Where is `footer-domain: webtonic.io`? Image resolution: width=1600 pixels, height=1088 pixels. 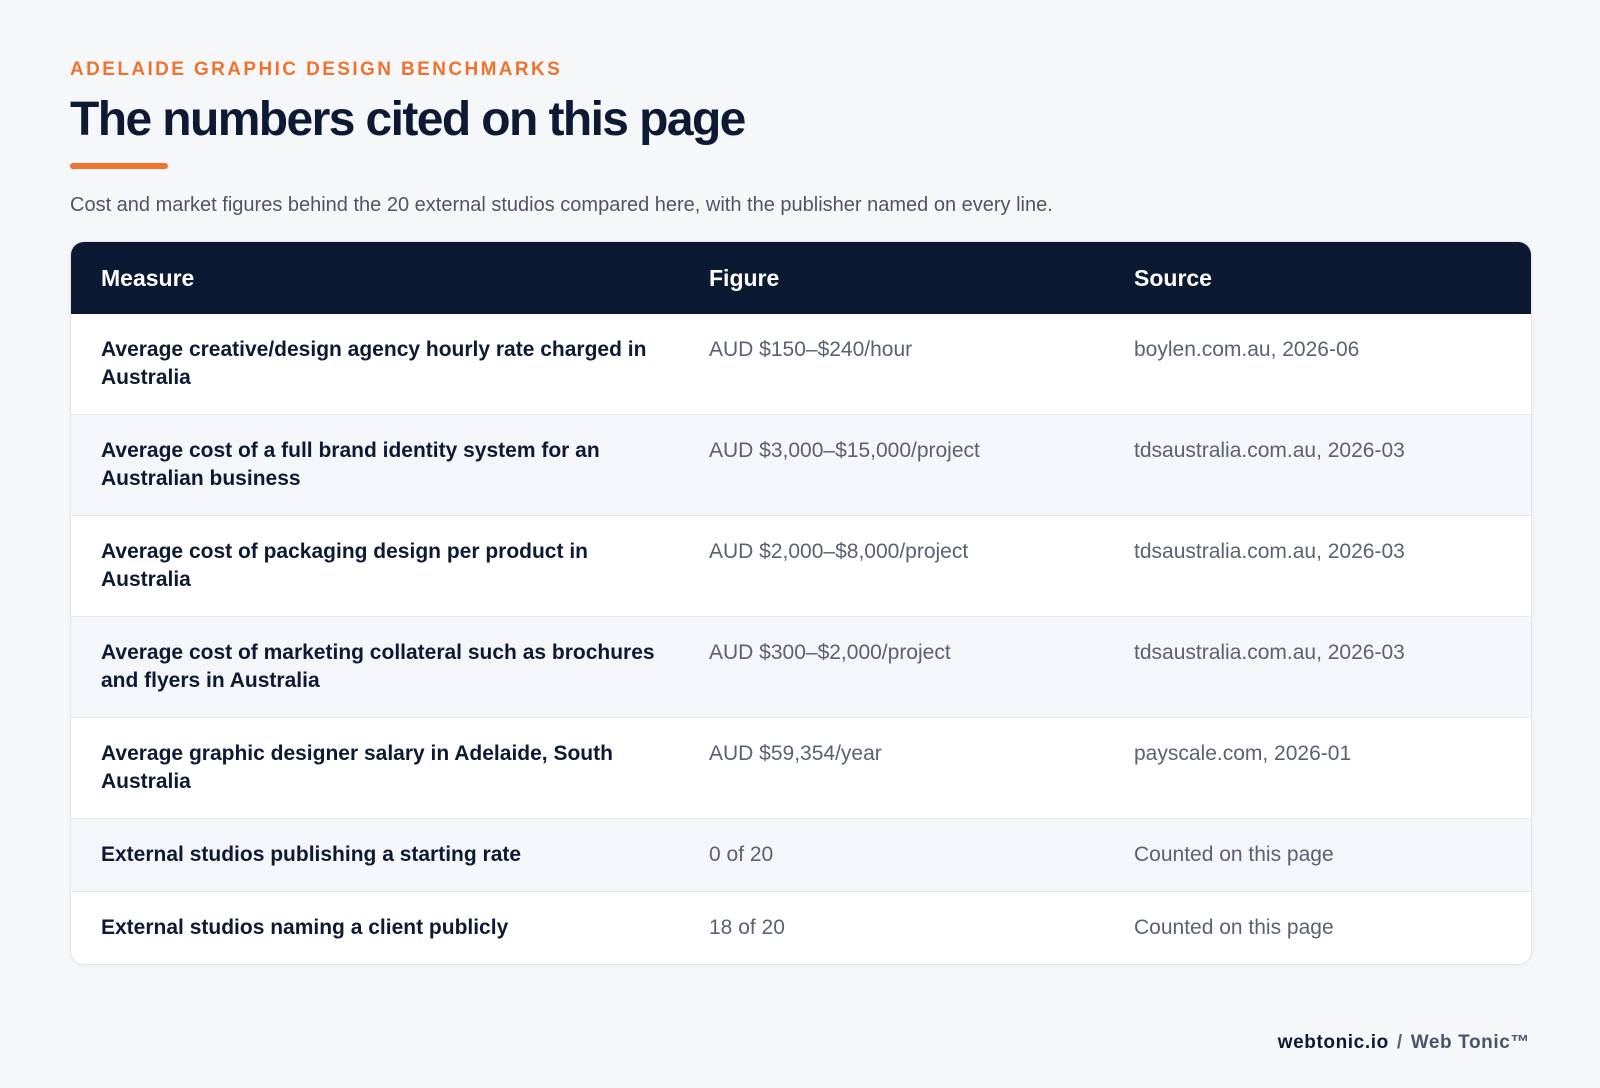
footer-domain: webtonic.io is located at coordinates (1333, 1042).